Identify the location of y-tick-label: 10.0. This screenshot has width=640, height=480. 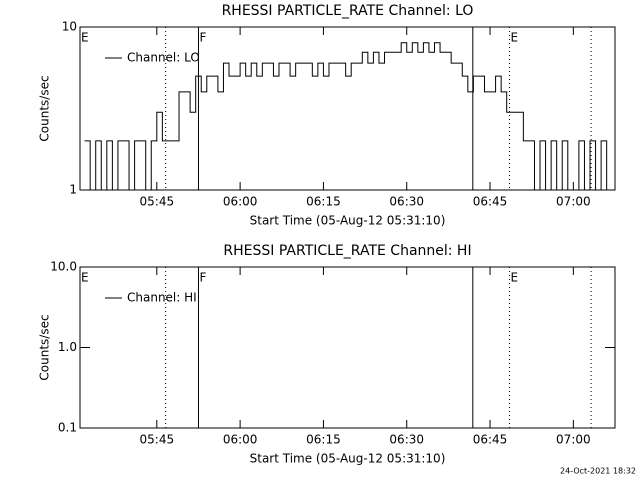
(63, 267).